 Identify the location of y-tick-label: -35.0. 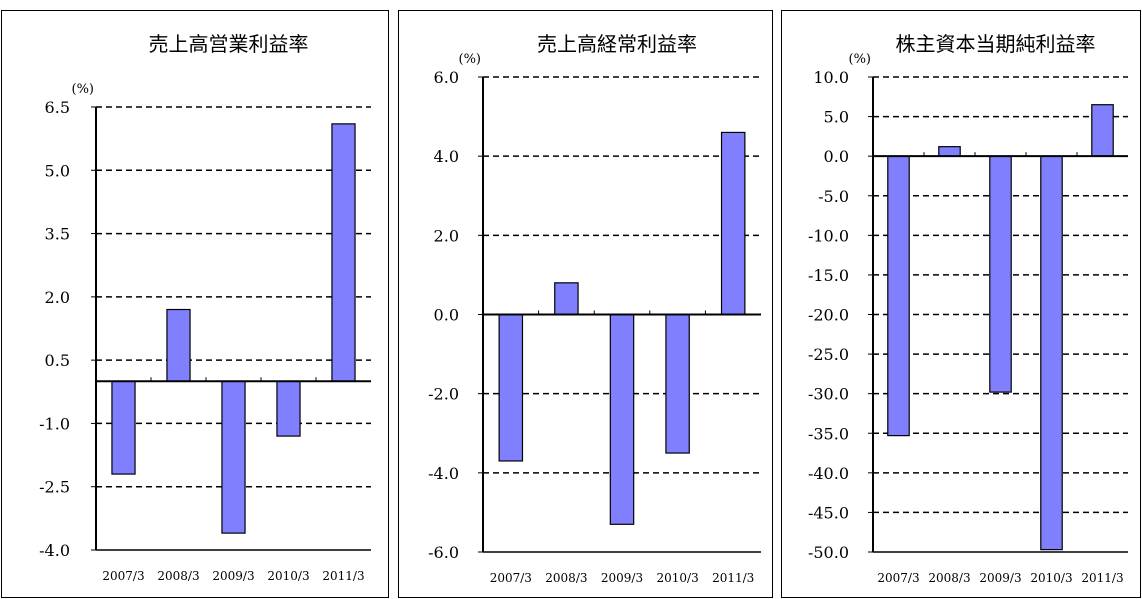
(828, 433).